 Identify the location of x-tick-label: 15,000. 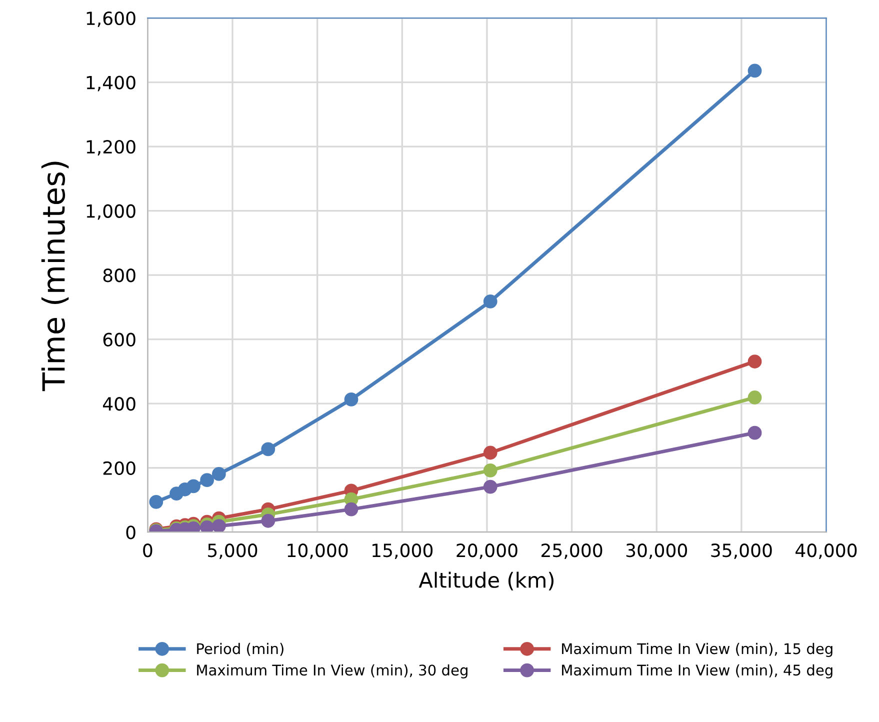
(402, 552).